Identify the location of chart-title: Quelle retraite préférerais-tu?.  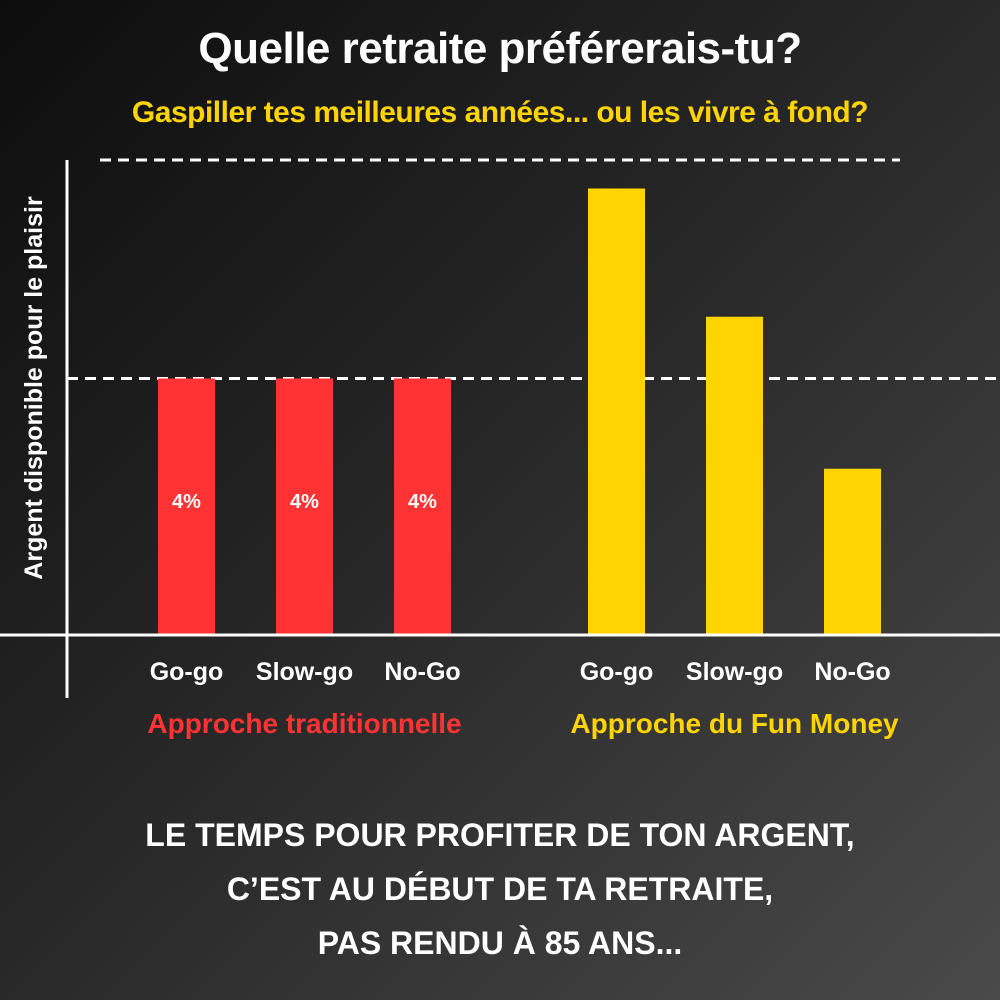
(500, 48).